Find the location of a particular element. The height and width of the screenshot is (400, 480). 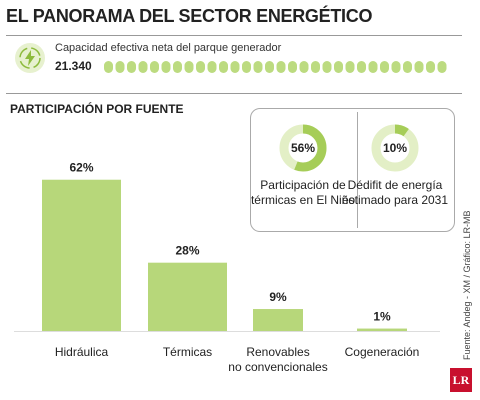

category-label: Térmicas is located at coordinates (187, 352).